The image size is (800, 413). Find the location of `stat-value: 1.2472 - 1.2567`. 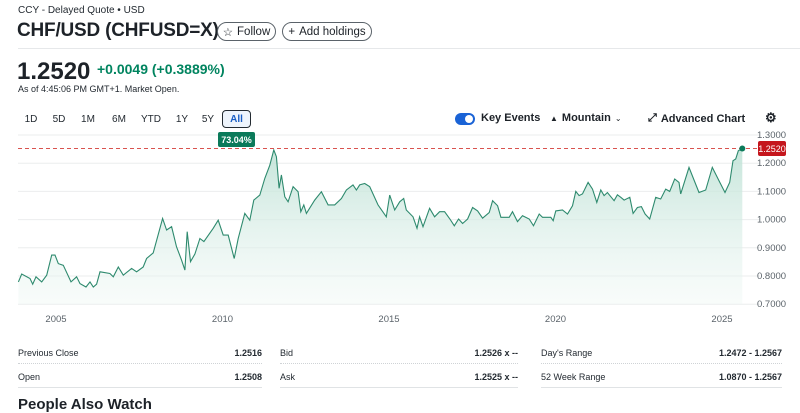

stat-value: 1.2472 - 1.2567 is located at coordinates (750, 352).